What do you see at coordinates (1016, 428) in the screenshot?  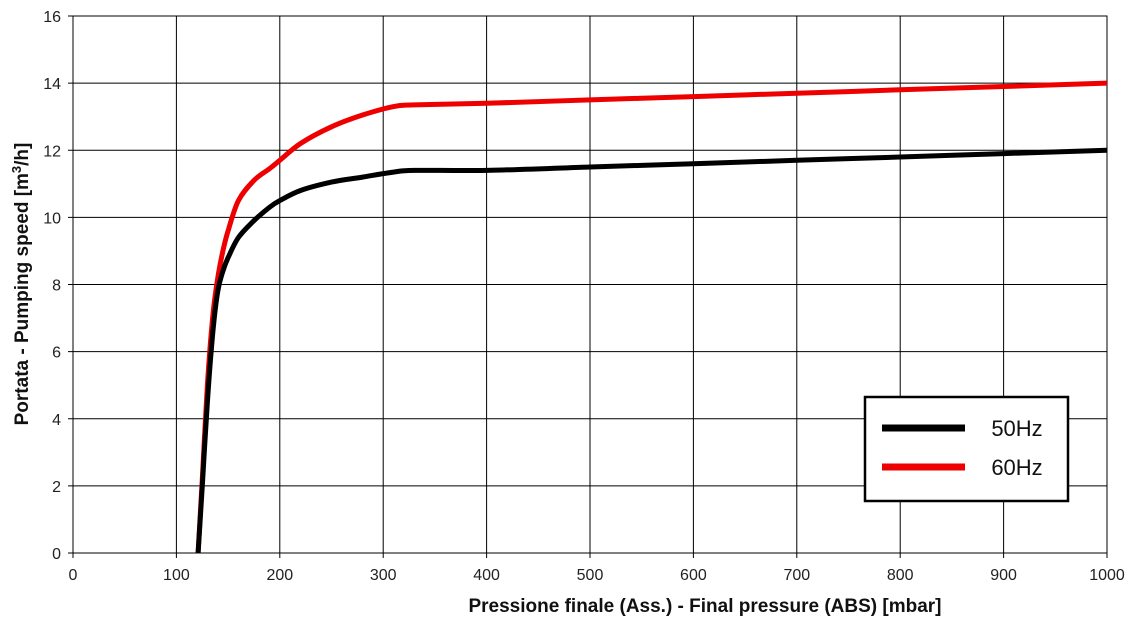 I see `legend-label-50hz: 50Hz` at bounding box center [1016, 428].